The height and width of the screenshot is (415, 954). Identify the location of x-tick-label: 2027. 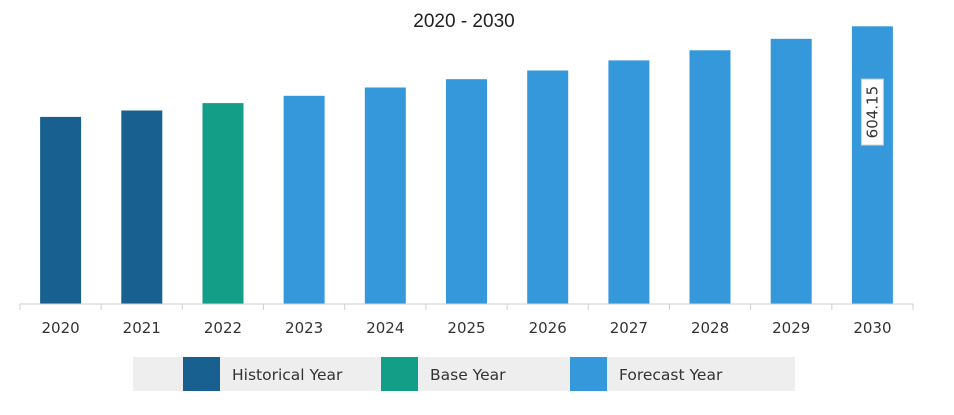
(629, 328).